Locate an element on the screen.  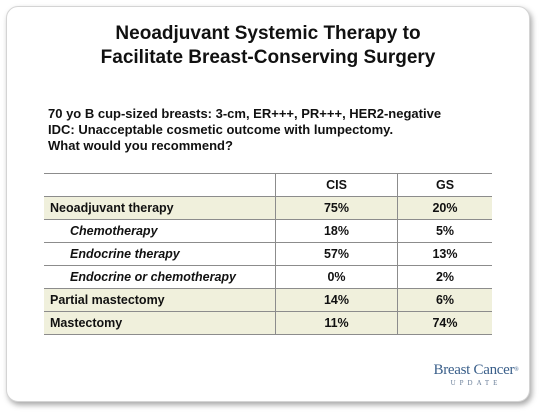
row-label: Mastectomy is located at coordinates (160, 323).